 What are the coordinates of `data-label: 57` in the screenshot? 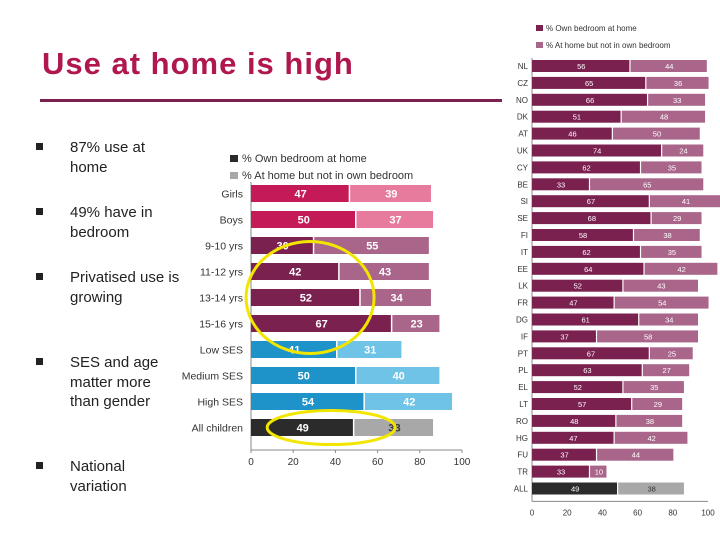 It's located at (582, 404).